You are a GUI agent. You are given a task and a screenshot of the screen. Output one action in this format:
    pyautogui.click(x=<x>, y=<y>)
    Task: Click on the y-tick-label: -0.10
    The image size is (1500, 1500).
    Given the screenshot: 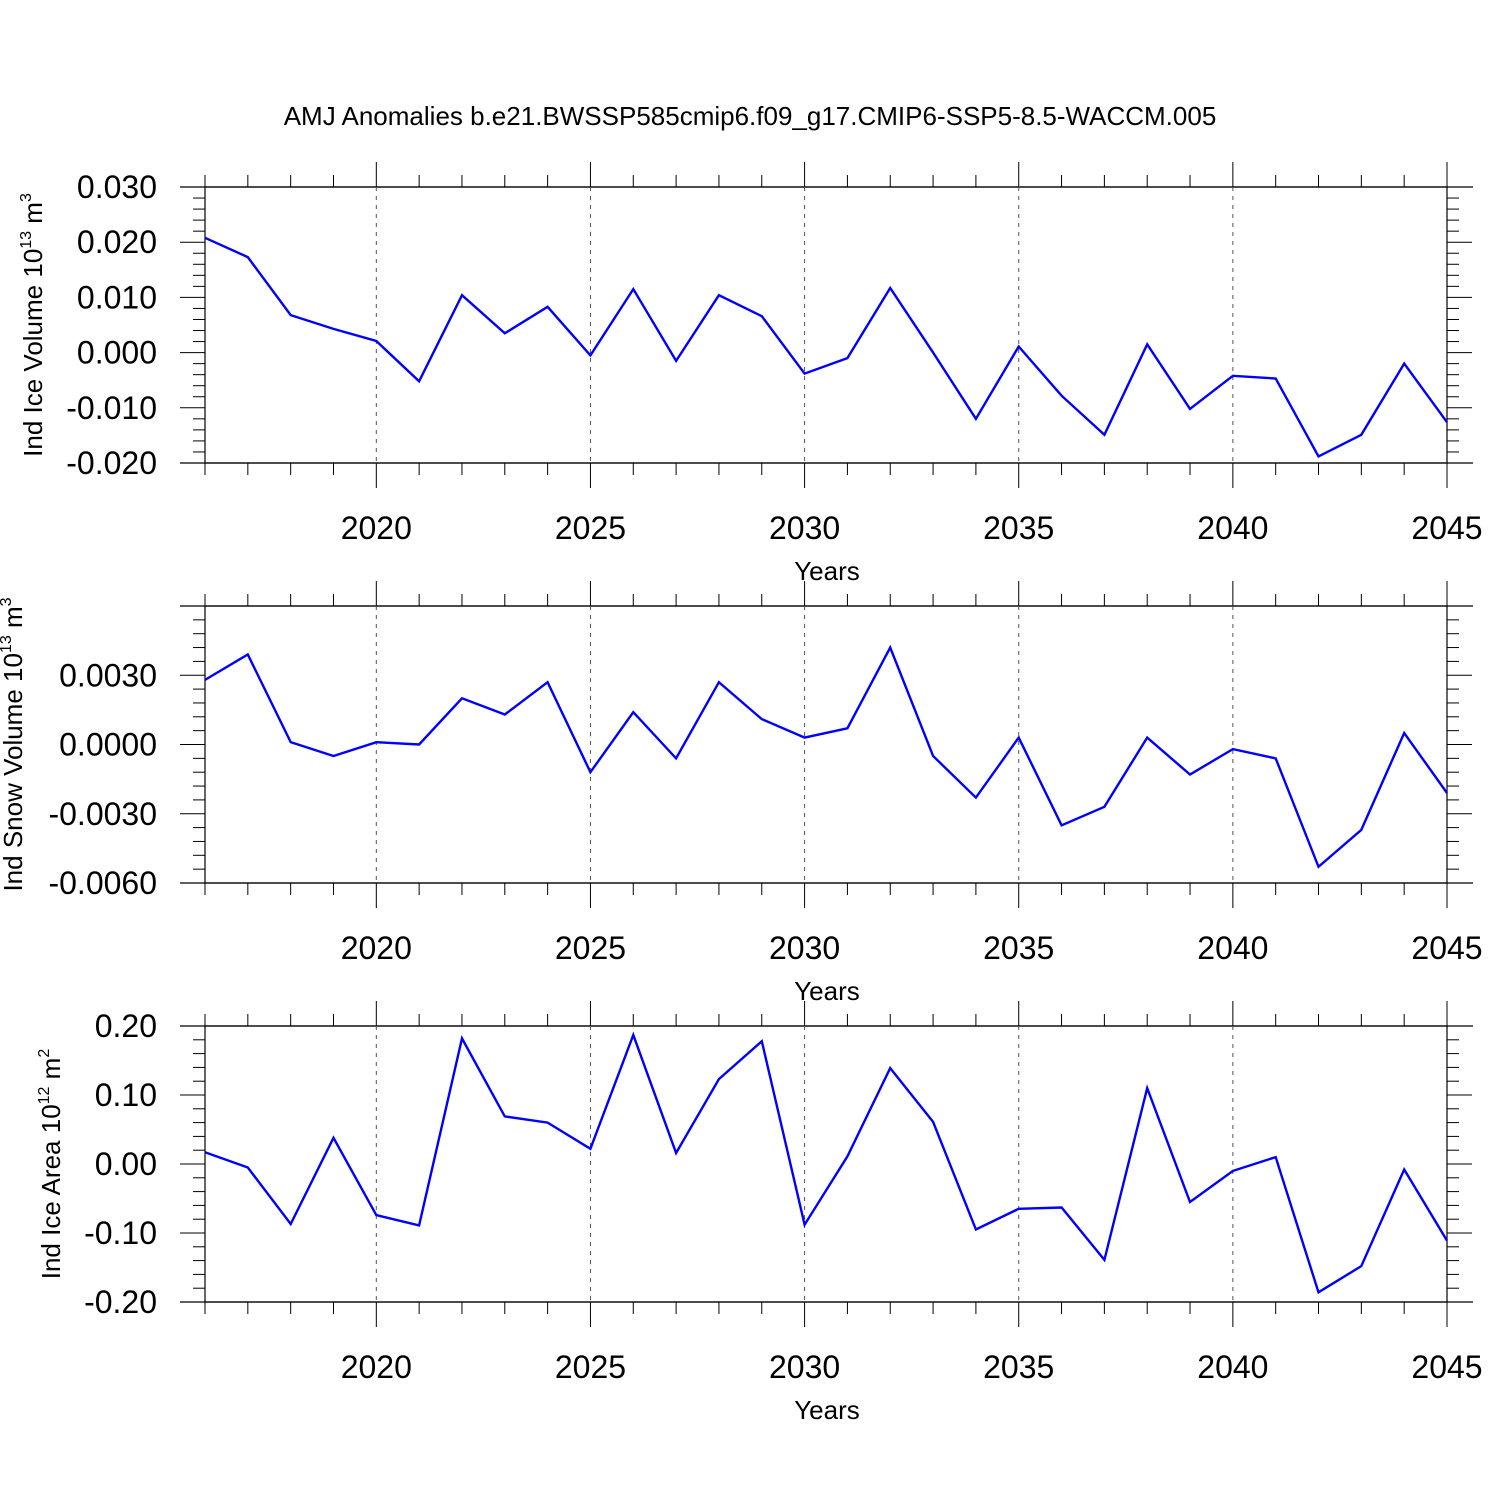 What is the action you would take?
    pyautogui.click(x=120, y=1233)
    